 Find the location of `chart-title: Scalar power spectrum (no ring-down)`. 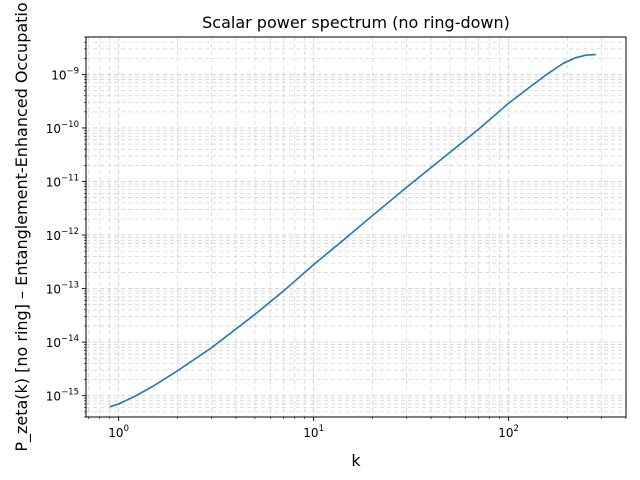

chart-title: Scalar power spectrum (no ring-down) is located at coordinates (356, 22).